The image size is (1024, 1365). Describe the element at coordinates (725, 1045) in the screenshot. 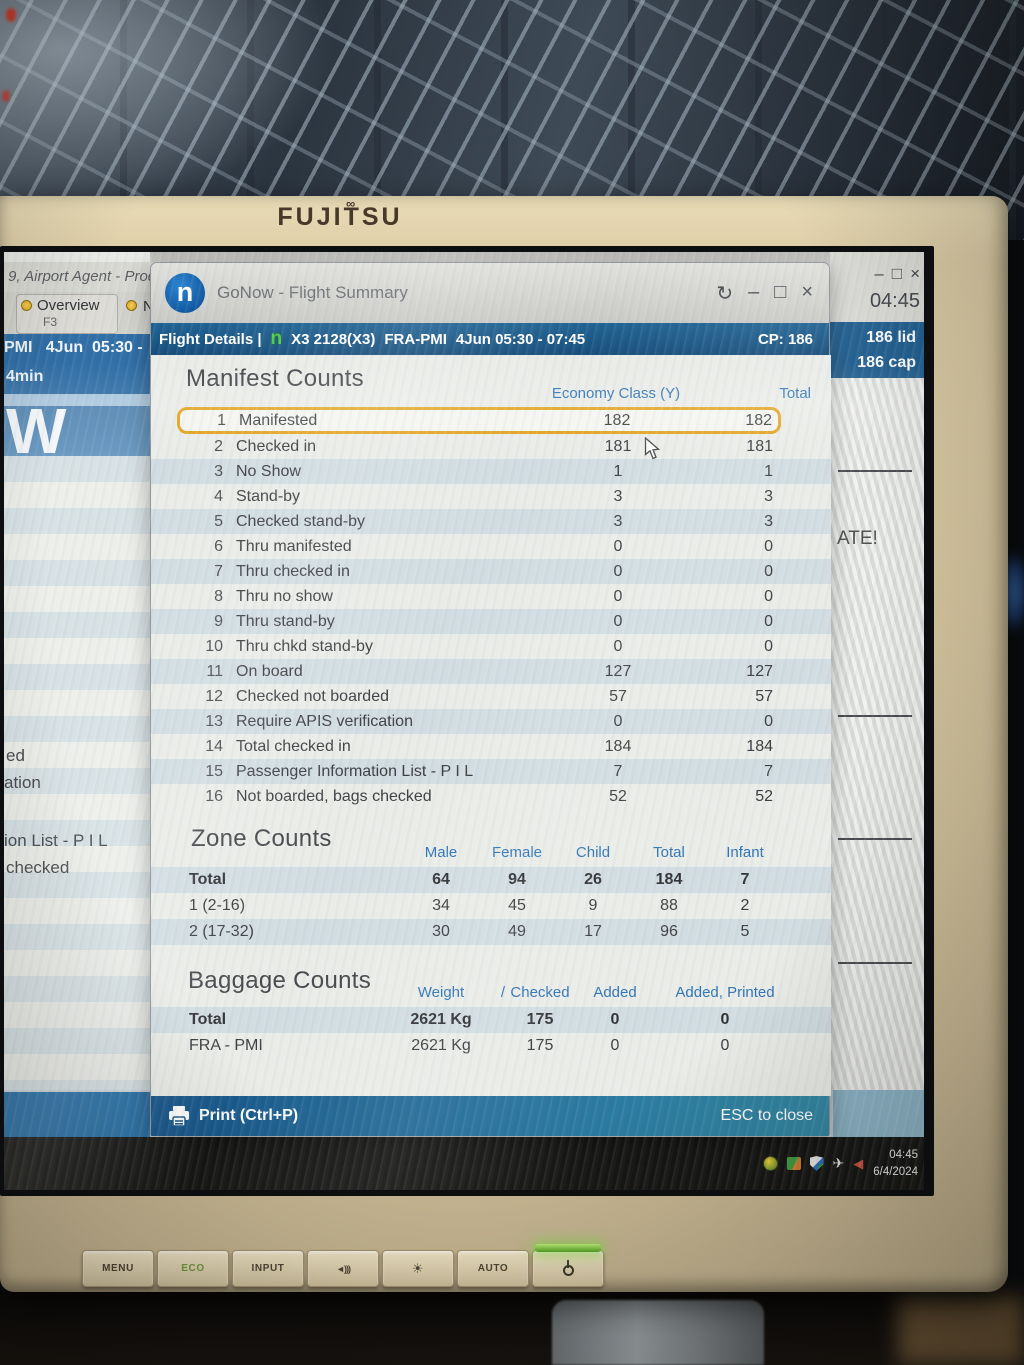

I see `baggage-added-printed: 0` at that location.